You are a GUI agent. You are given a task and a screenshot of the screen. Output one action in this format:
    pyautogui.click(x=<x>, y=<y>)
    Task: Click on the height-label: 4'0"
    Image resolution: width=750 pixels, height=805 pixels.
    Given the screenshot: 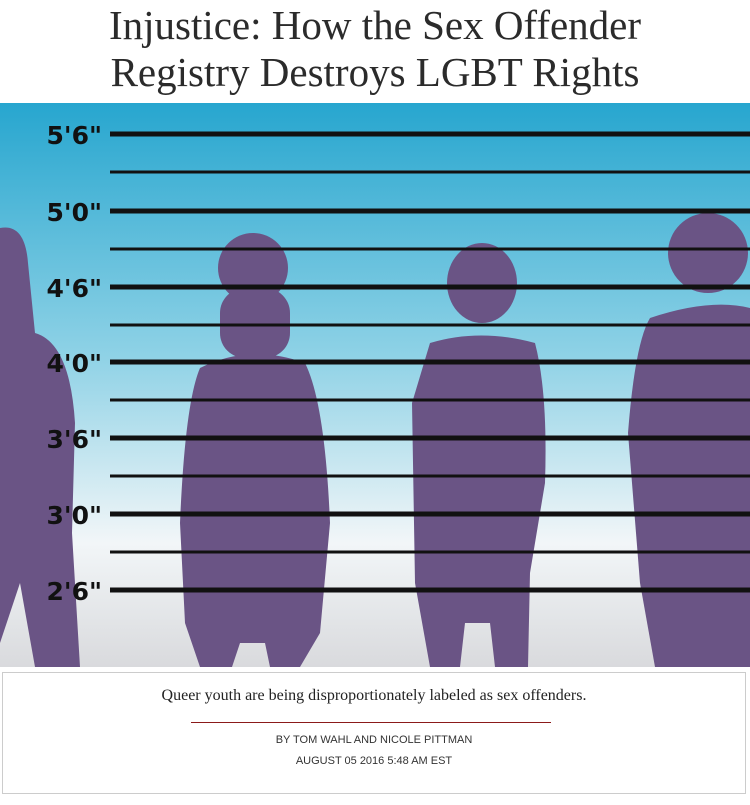 What is the action you would take?
    pyautogui.click(x=74, y=363)
    